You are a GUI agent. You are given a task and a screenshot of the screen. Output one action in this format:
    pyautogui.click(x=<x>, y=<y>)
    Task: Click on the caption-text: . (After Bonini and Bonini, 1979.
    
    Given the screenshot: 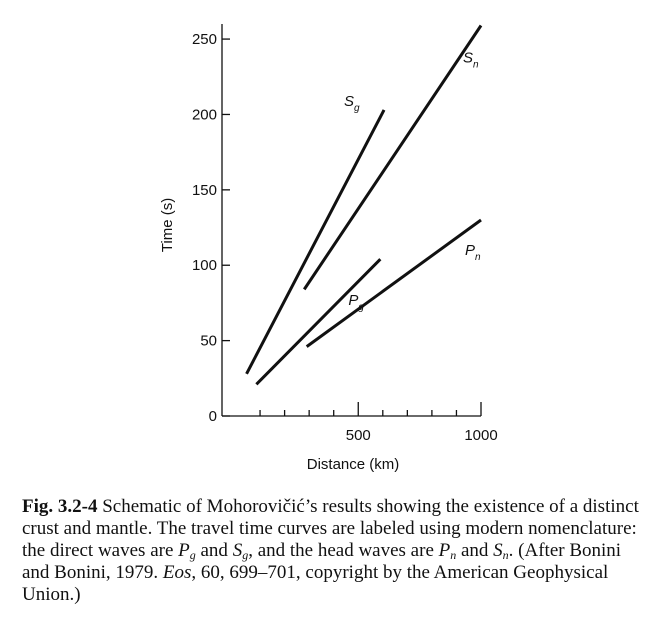 What is the action you would take?
    pyautogui.click(x=322, y=561)
    